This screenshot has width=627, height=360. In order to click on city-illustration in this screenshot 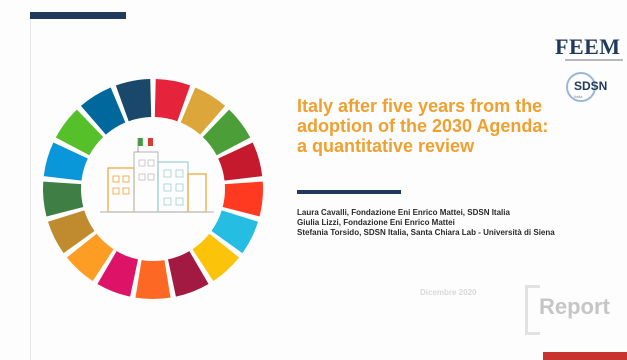, I will do `click(157, 175)`.